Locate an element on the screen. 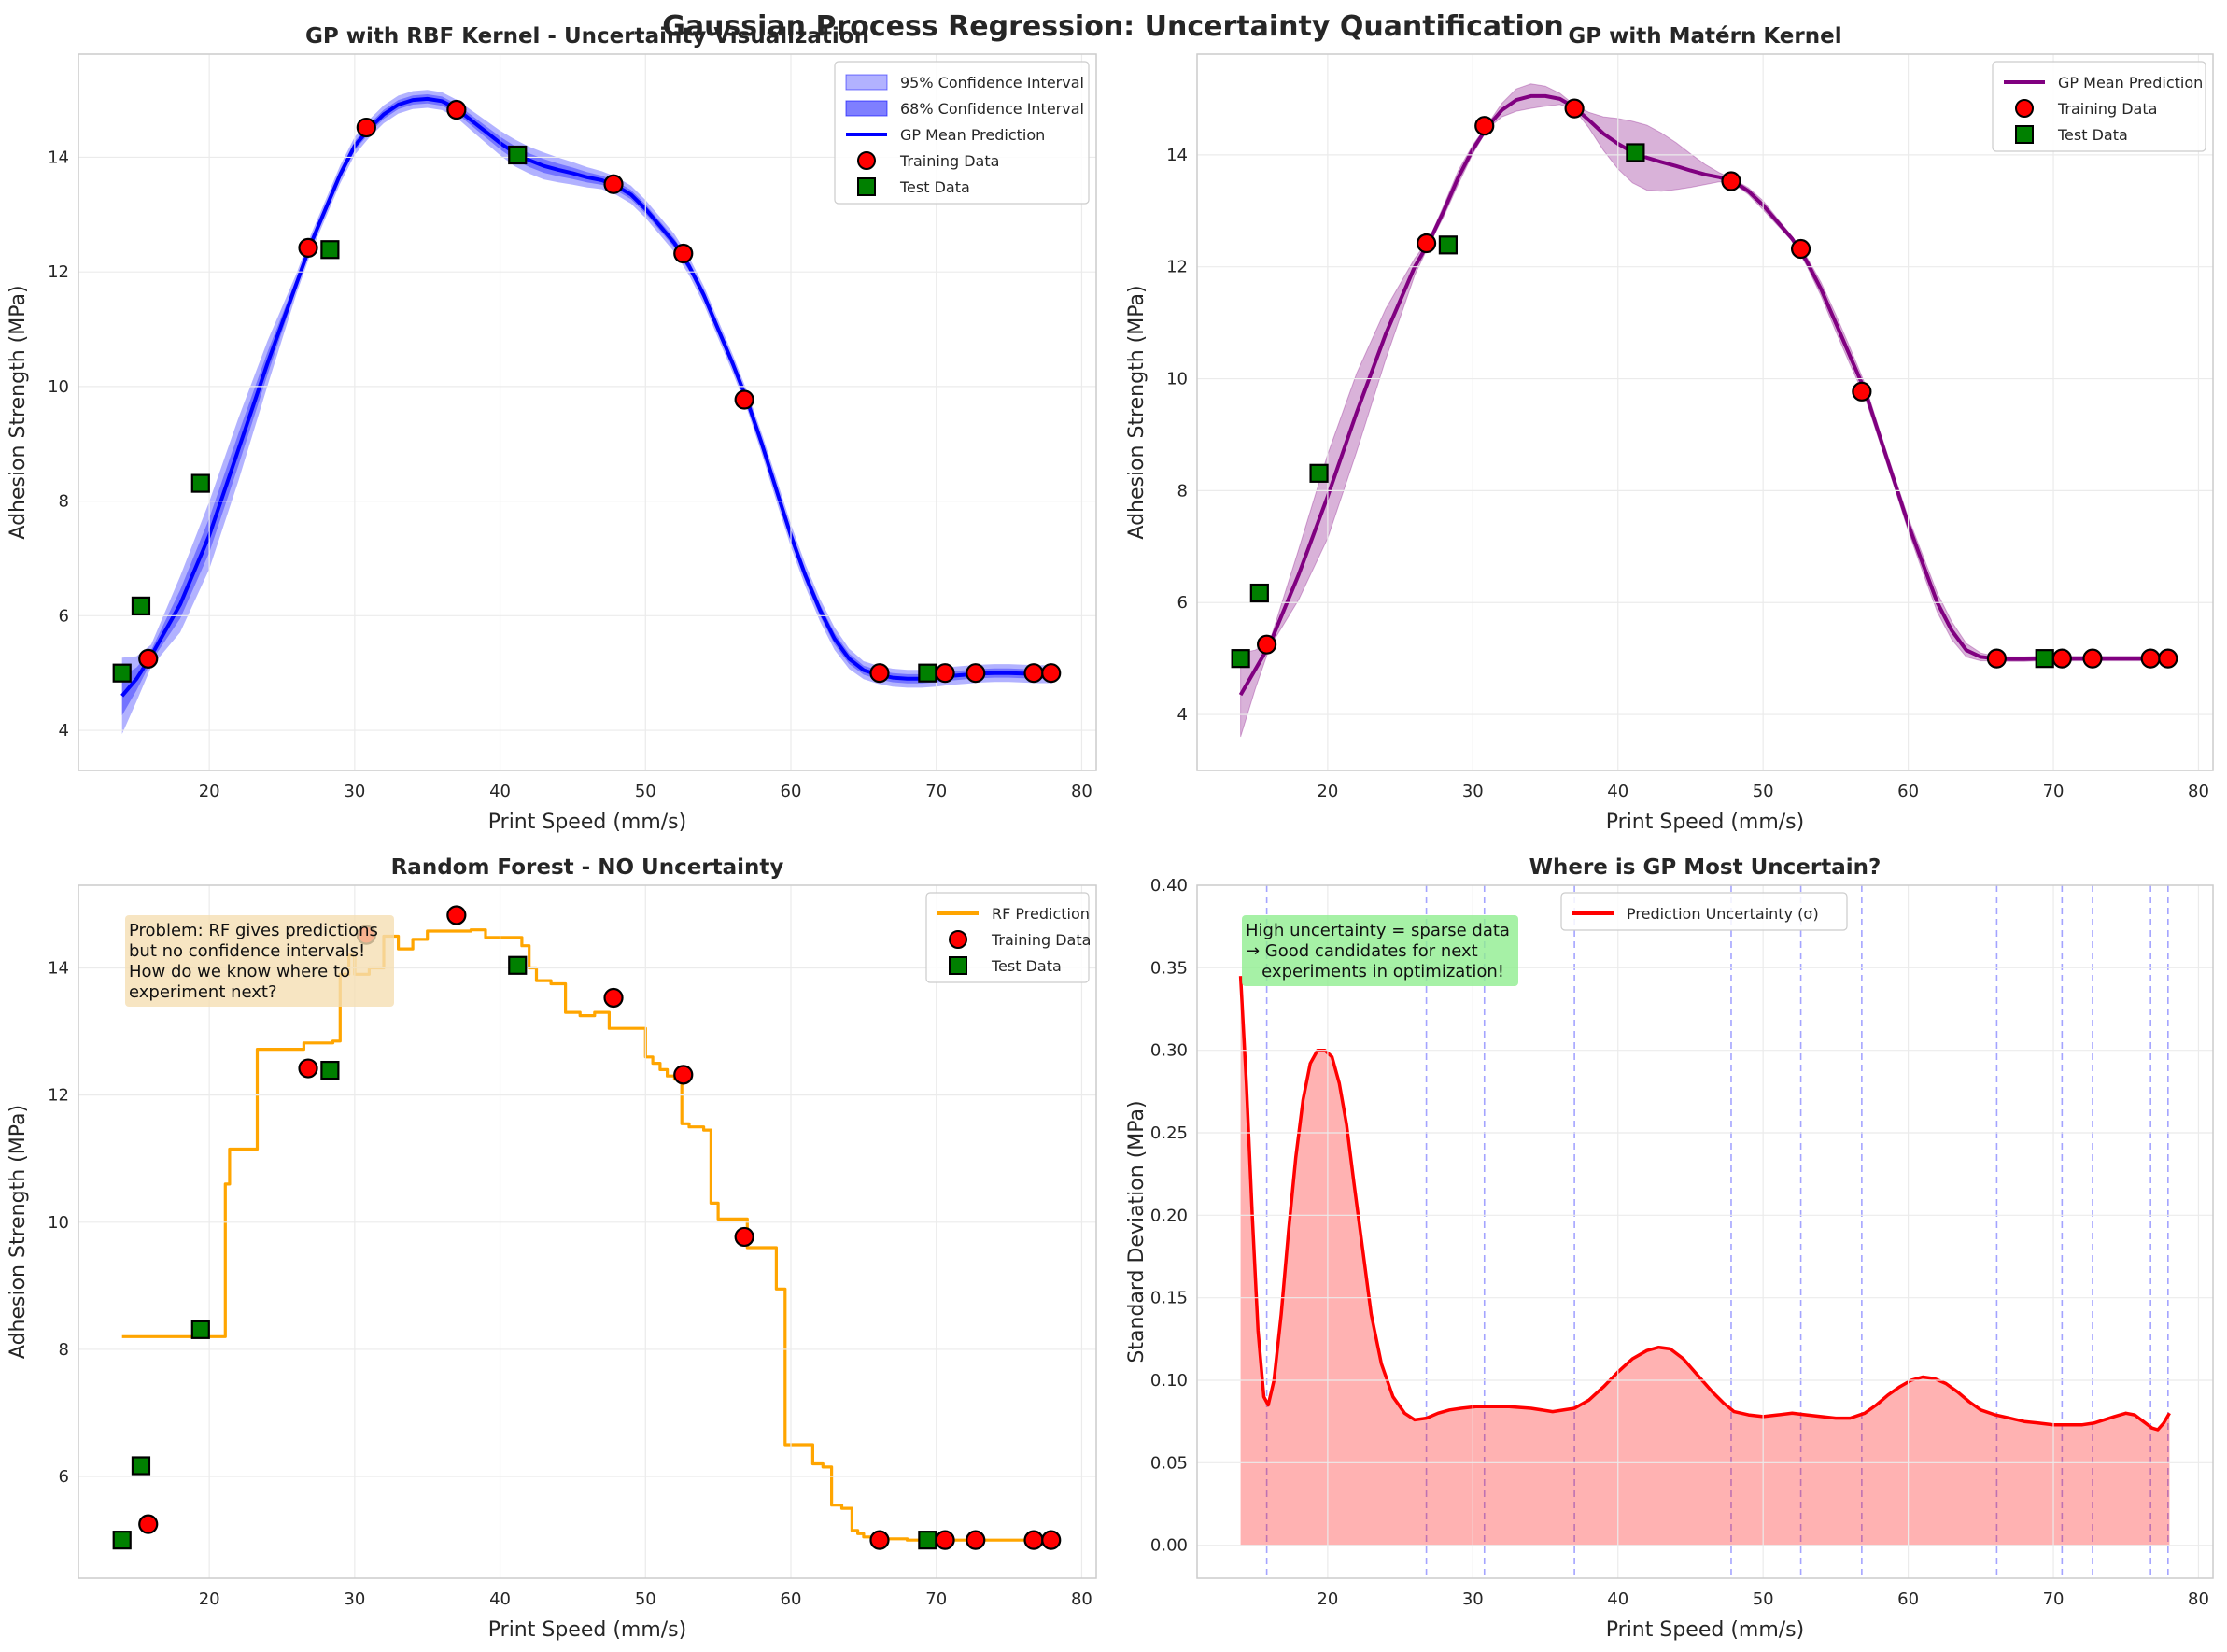  legend: Prediction Uncertainty (σ) is located at coordinates (1704, 911).